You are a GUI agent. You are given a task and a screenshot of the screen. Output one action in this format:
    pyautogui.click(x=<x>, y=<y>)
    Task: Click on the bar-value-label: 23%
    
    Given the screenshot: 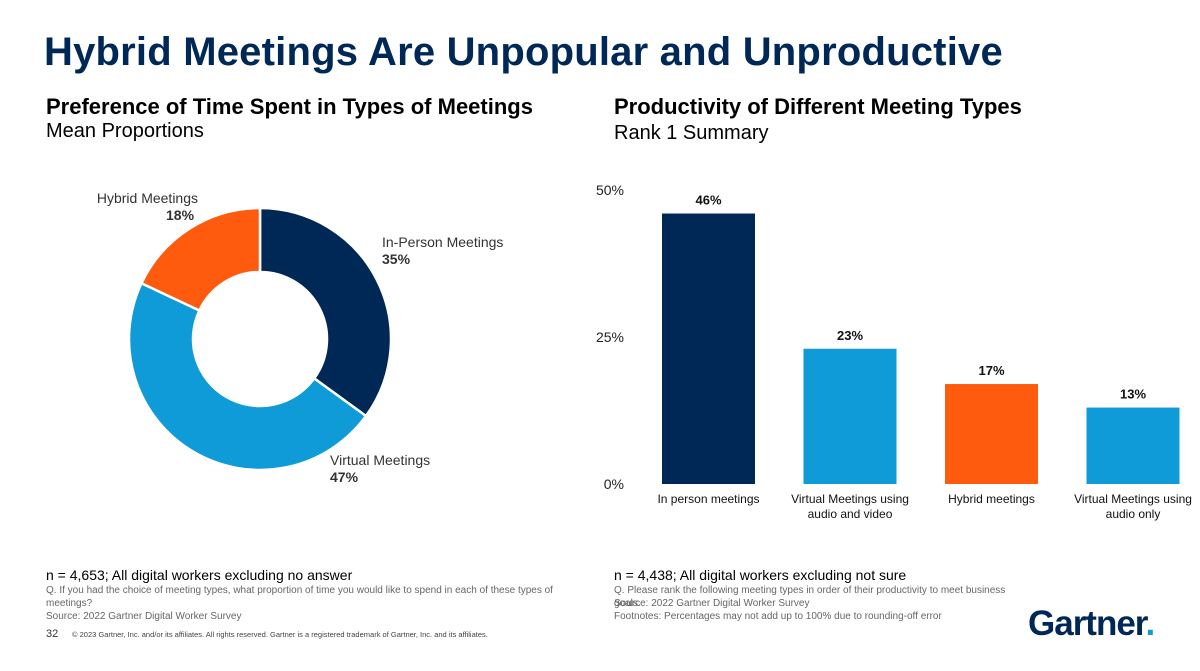 What is the action you would take?
    pyautogui.click(x=850, y=335)
    